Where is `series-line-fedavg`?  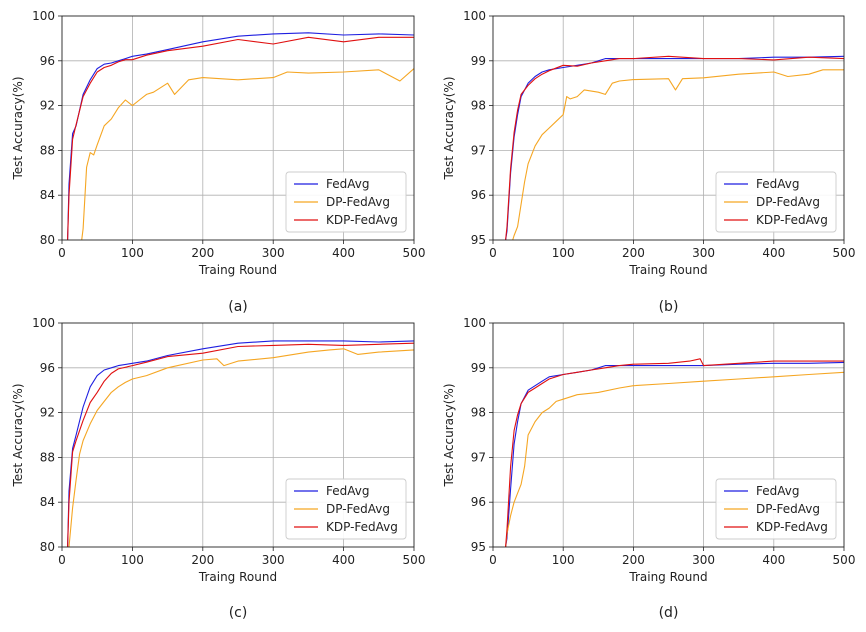
series-line-fedavg is located at coordinates (241, 444).